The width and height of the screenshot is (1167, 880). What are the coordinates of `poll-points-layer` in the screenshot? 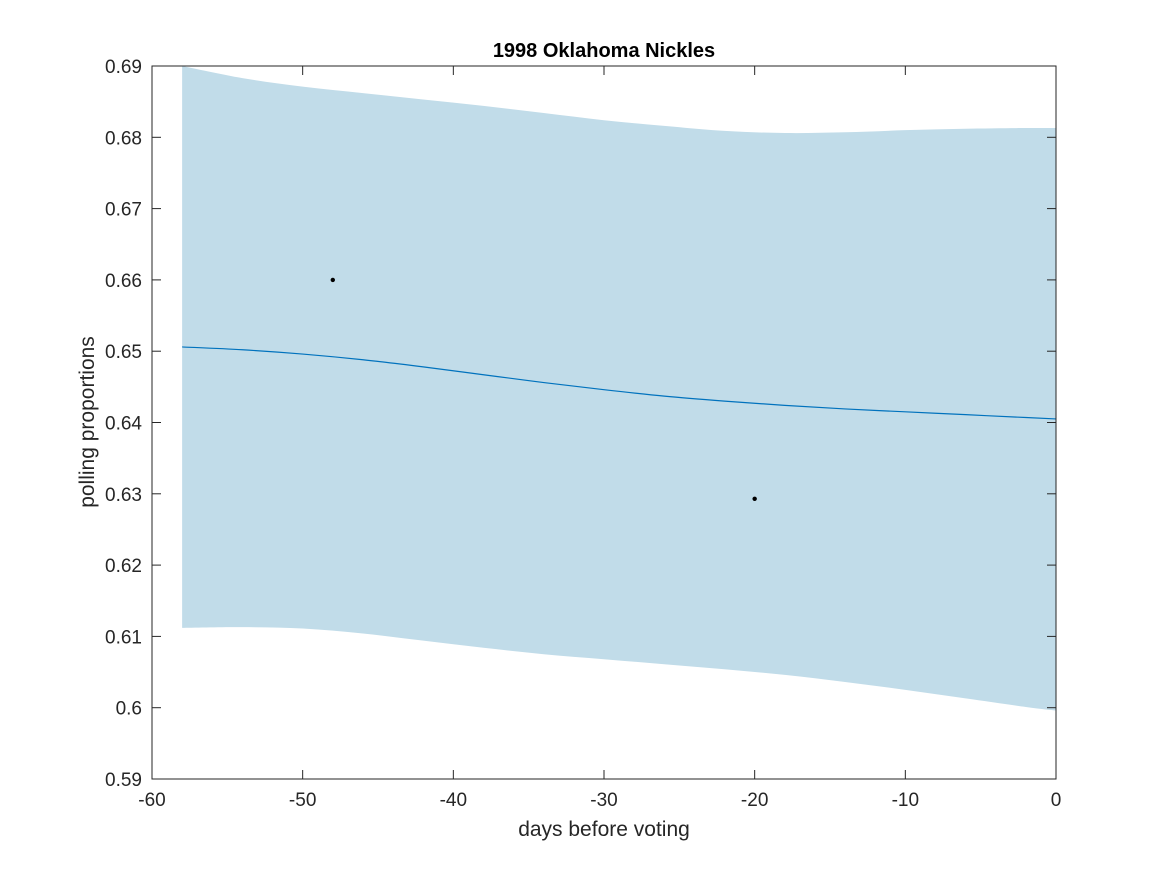 It's located at (543, 389).